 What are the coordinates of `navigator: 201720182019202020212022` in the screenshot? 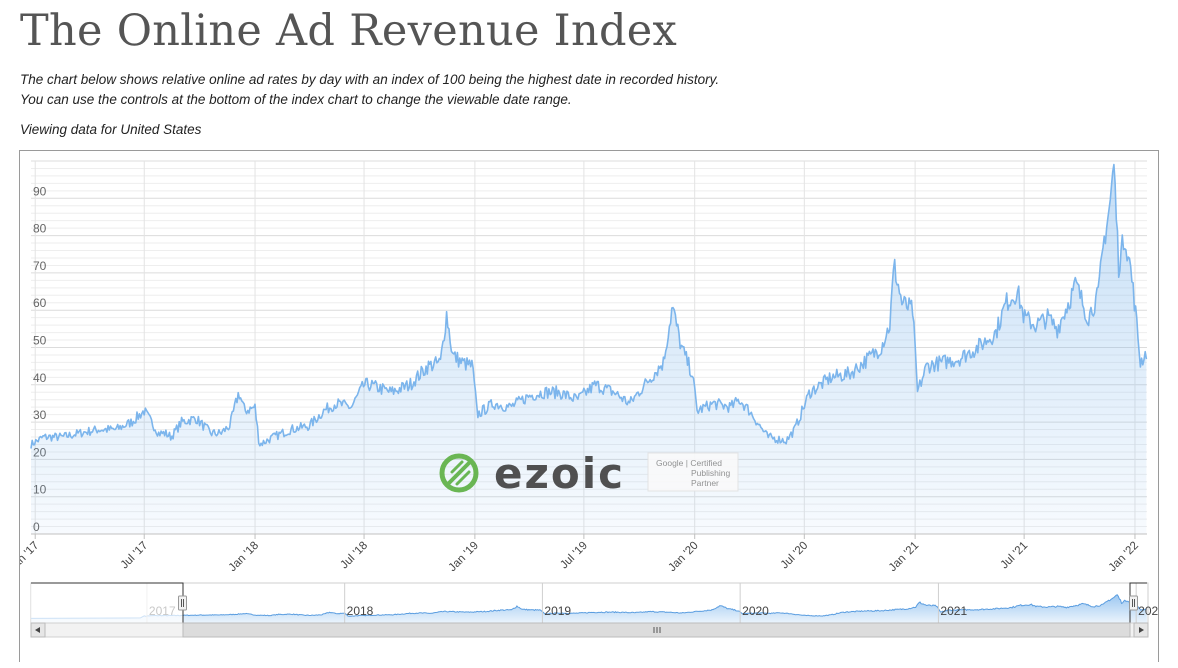 It's located at (594, 610).